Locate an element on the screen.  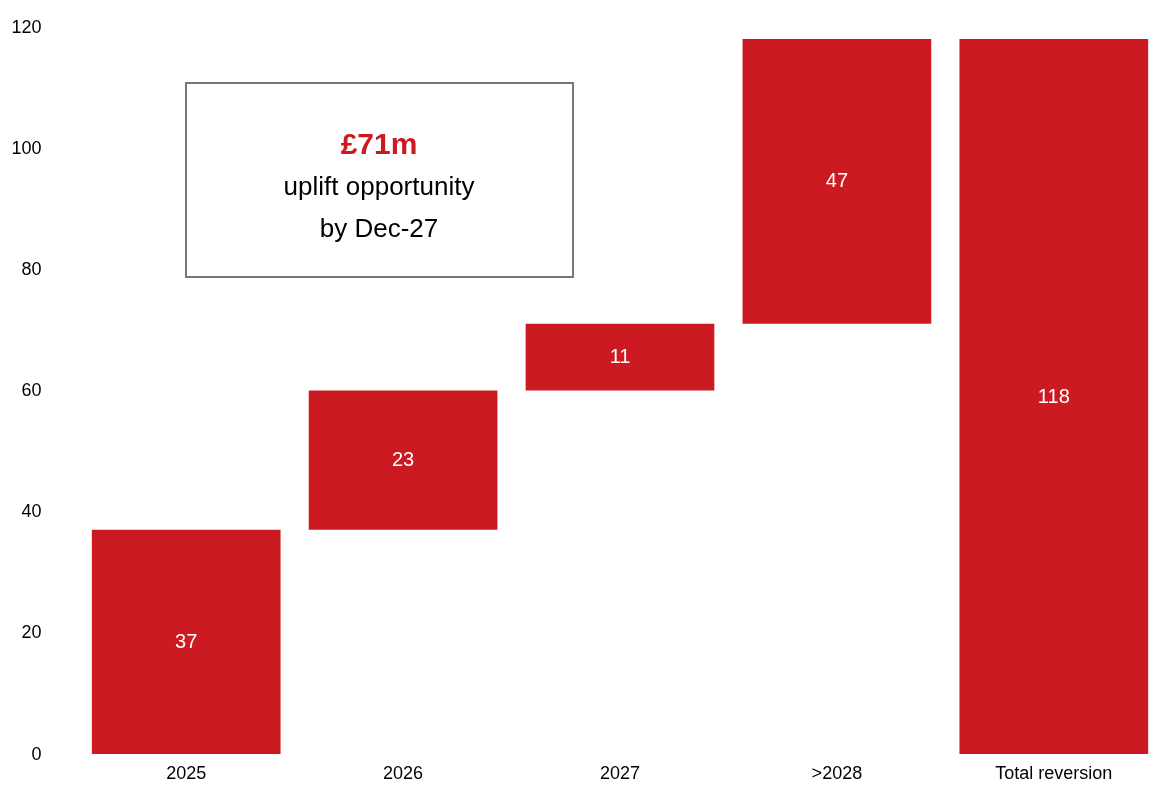
annotation: £71m is located at coordinates (379, 143).